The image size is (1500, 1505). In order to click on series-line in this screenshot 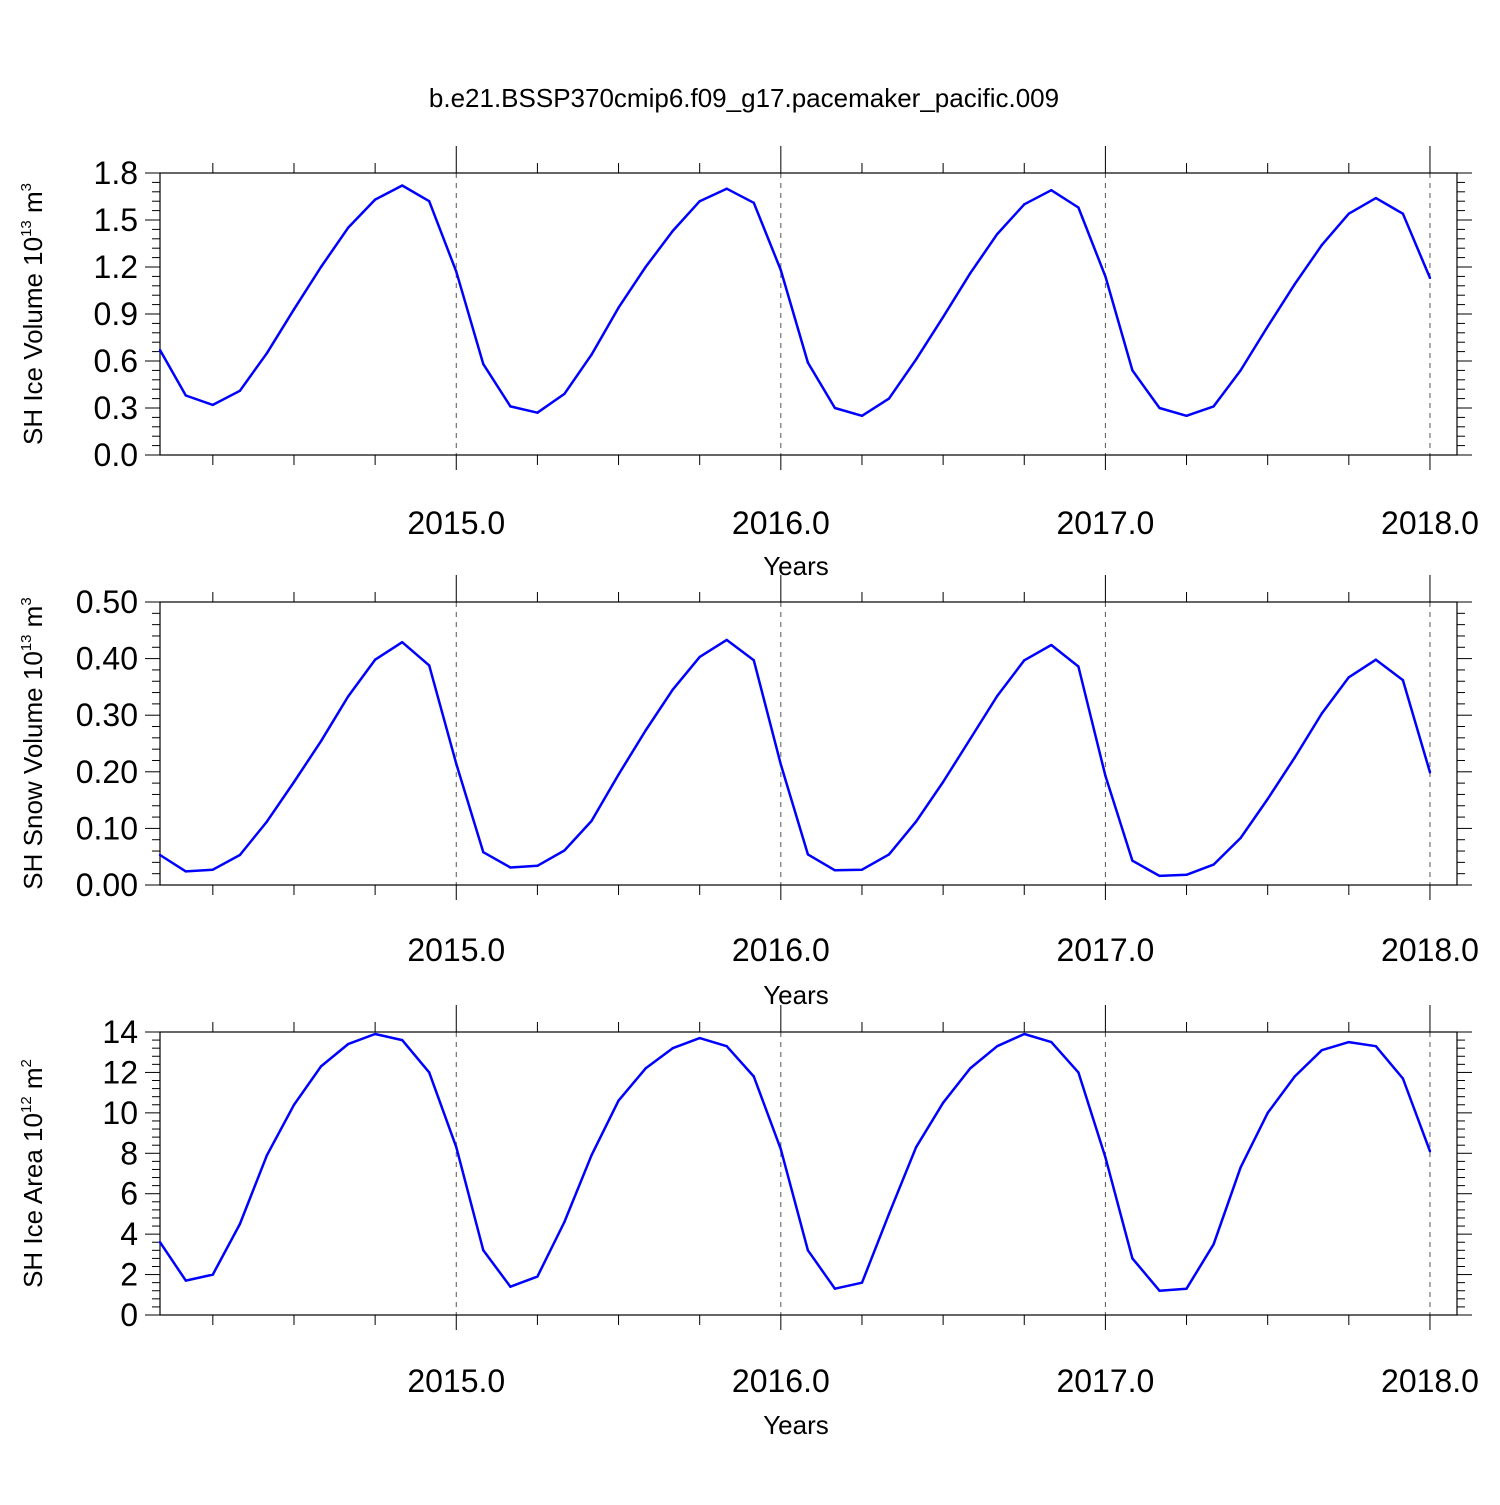, I will do `click(795, 301)`.